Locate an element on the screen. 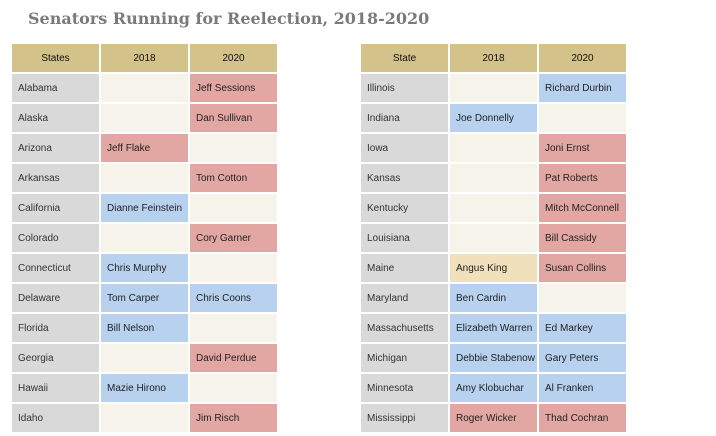  senator-2018-cell: Joe Donnelly is located at coordinates (493, 118).